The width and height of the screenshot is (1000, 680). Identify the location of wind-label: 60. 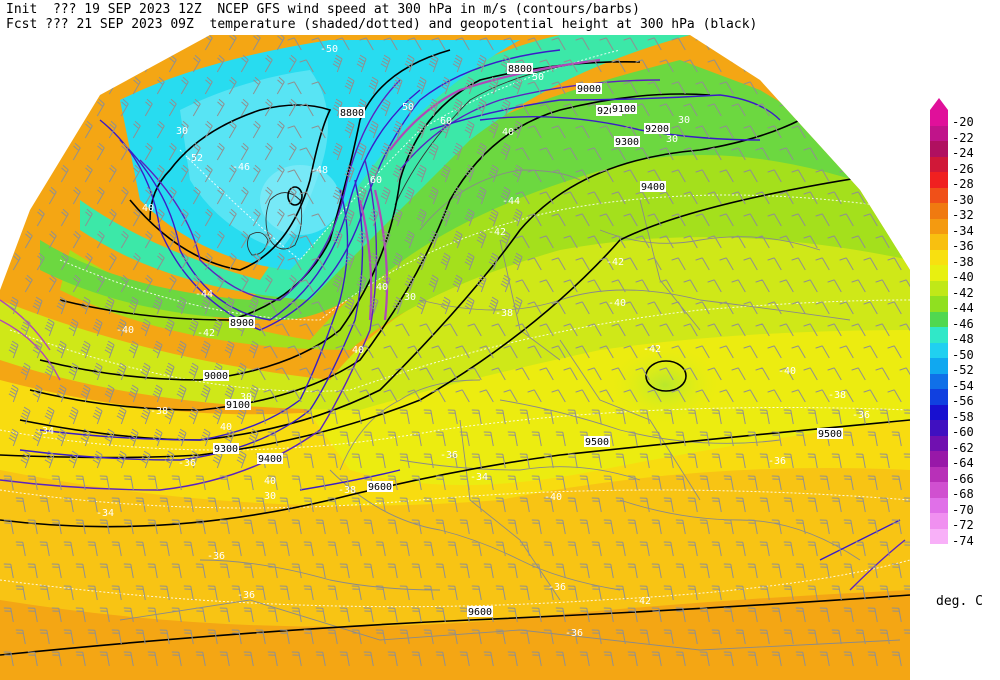
(376, 180).